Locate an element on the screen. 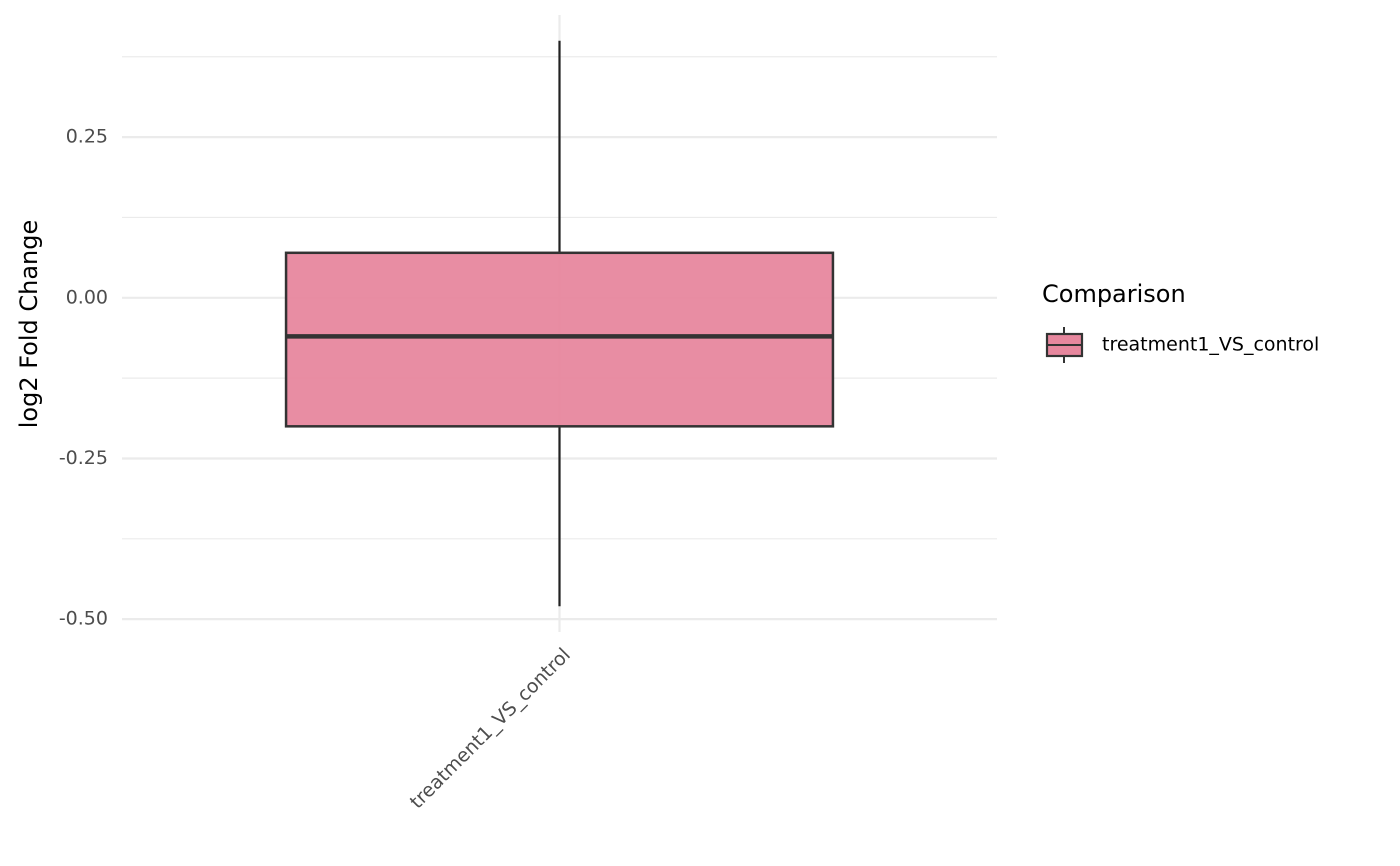 This screenshot has height=866, width=1400. legend-label: treatment1_VS_control is located at coordinates (1210, 345).